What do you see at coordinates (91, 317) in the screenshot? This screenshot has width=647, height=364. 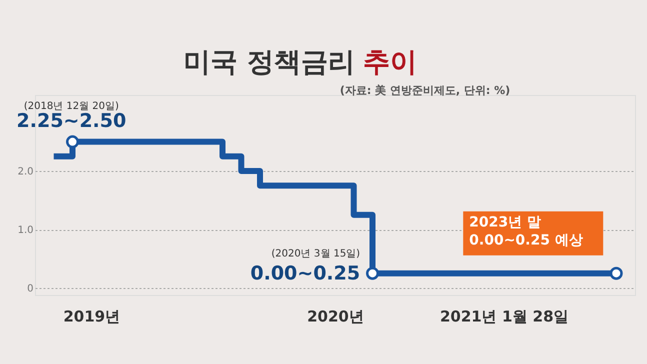 I see `x-tick-label: 2019년` at bounding box center [91, 317].